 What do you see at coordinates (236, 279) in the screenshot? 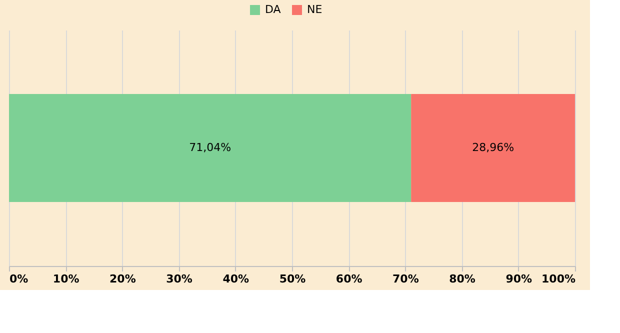
I see `x-tick-label: 40%` at bounding box center [236, 279].